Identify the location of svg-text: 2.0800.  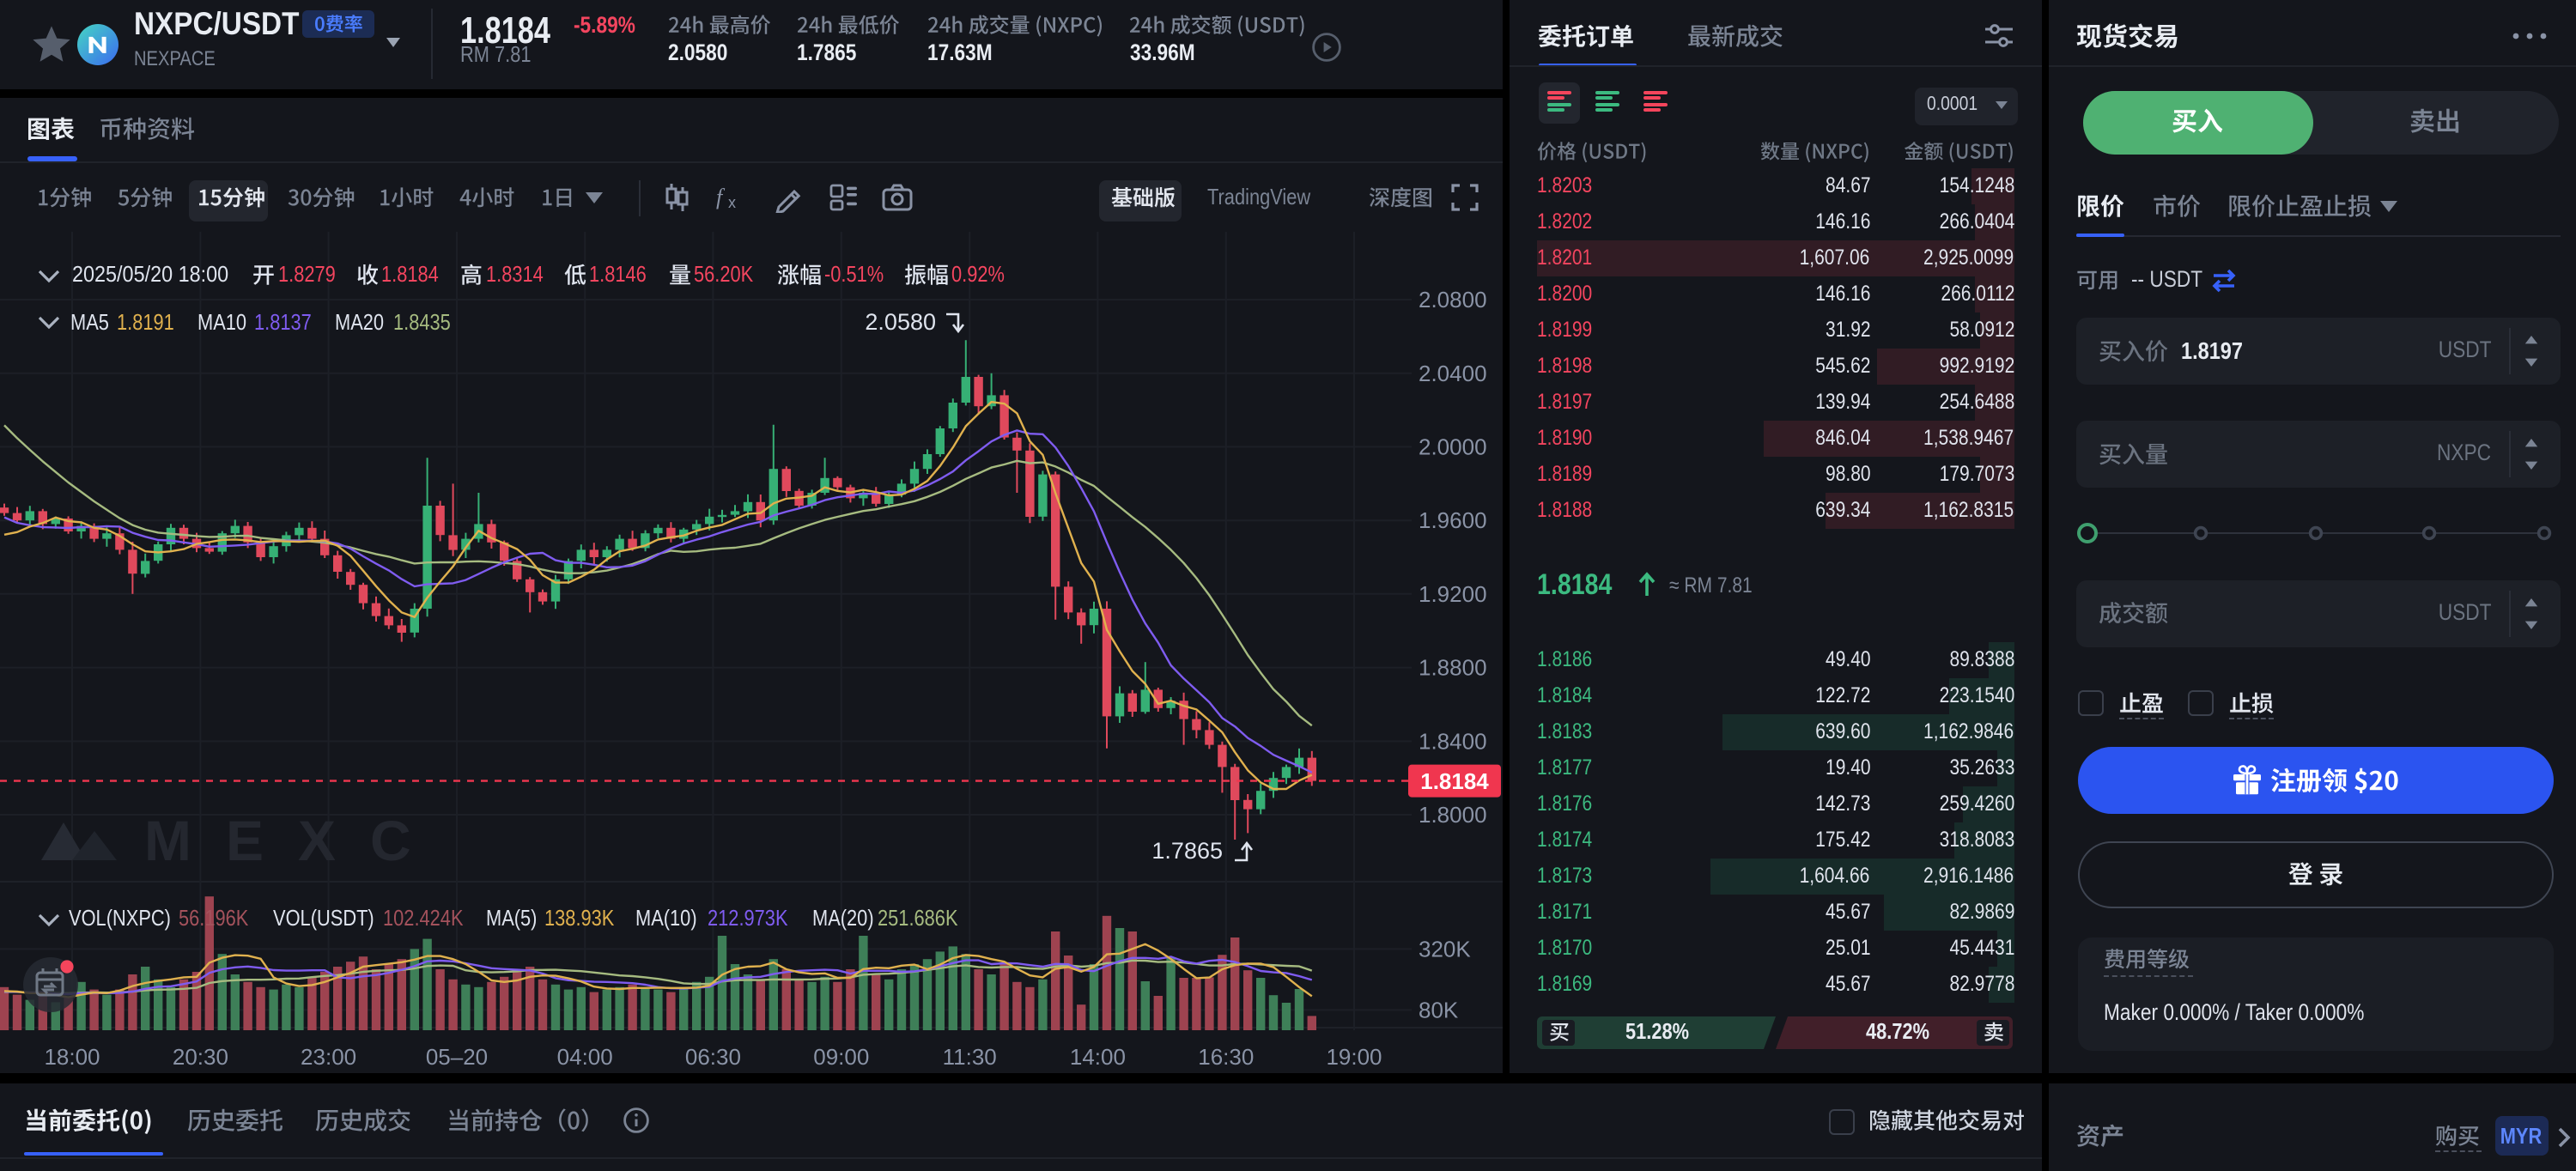
(1453, 299).